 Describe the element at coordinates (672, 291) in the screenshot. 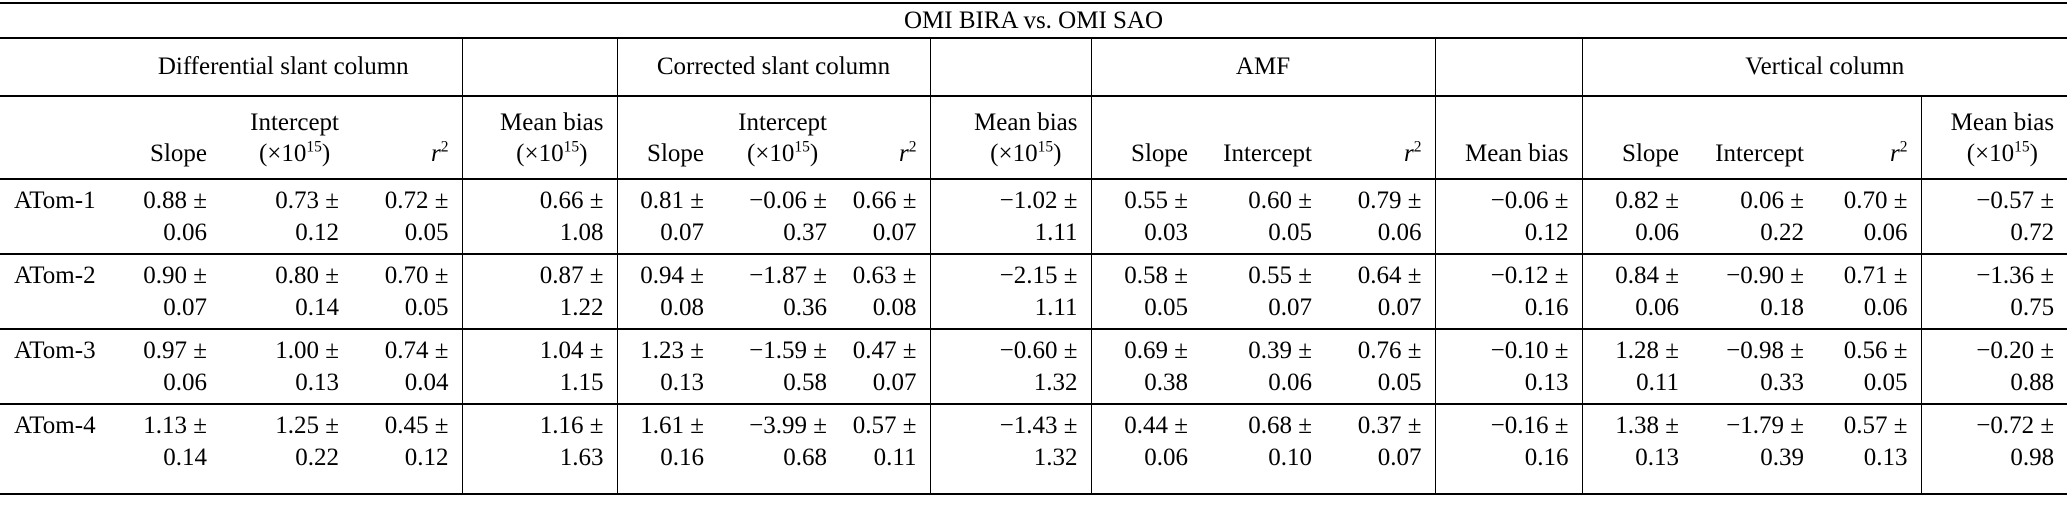

I see `cell-csc-slope: 0.94 ± 0.08` at that location.